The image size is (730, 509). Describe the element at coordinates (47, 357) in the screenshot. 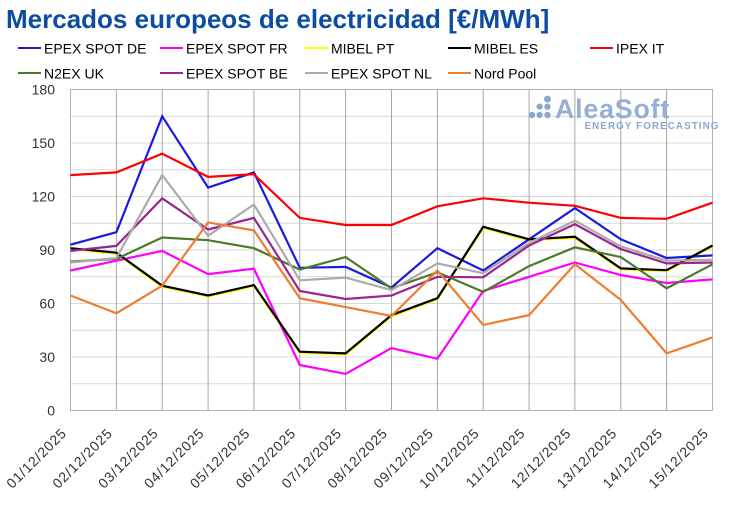

I see `svg-text: 30` at that location.